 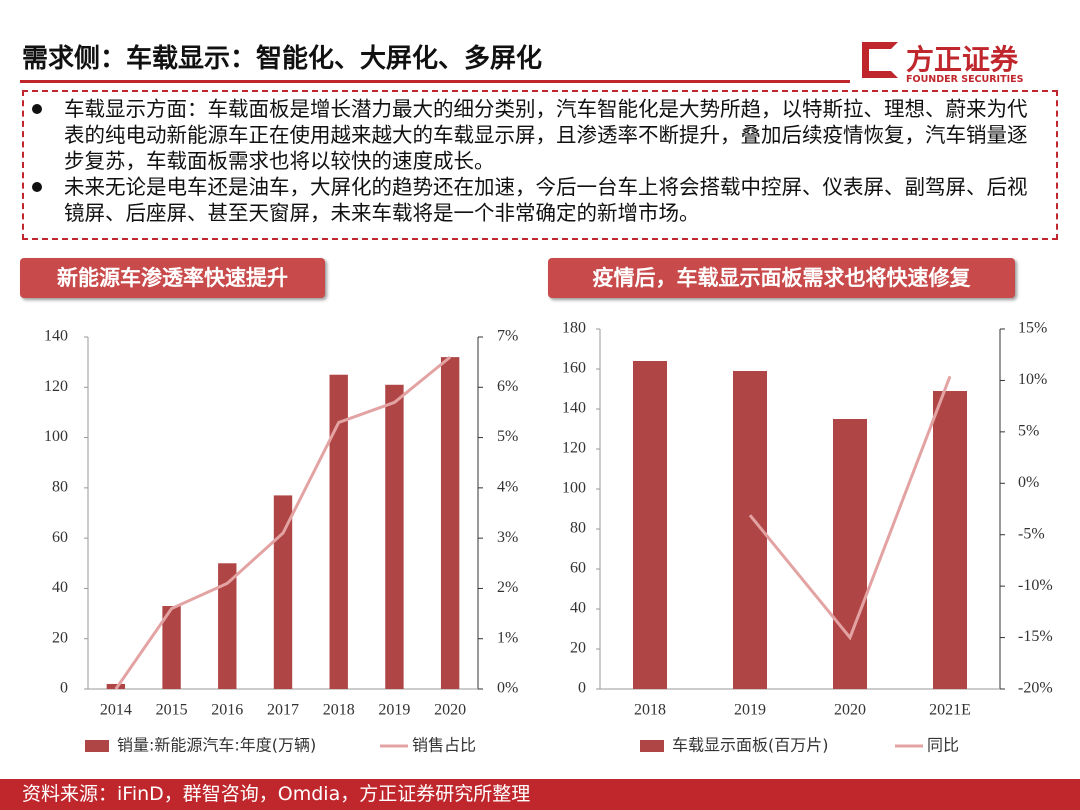 I want to click on x-tick-label: 2014, so click(x=116, y=710).